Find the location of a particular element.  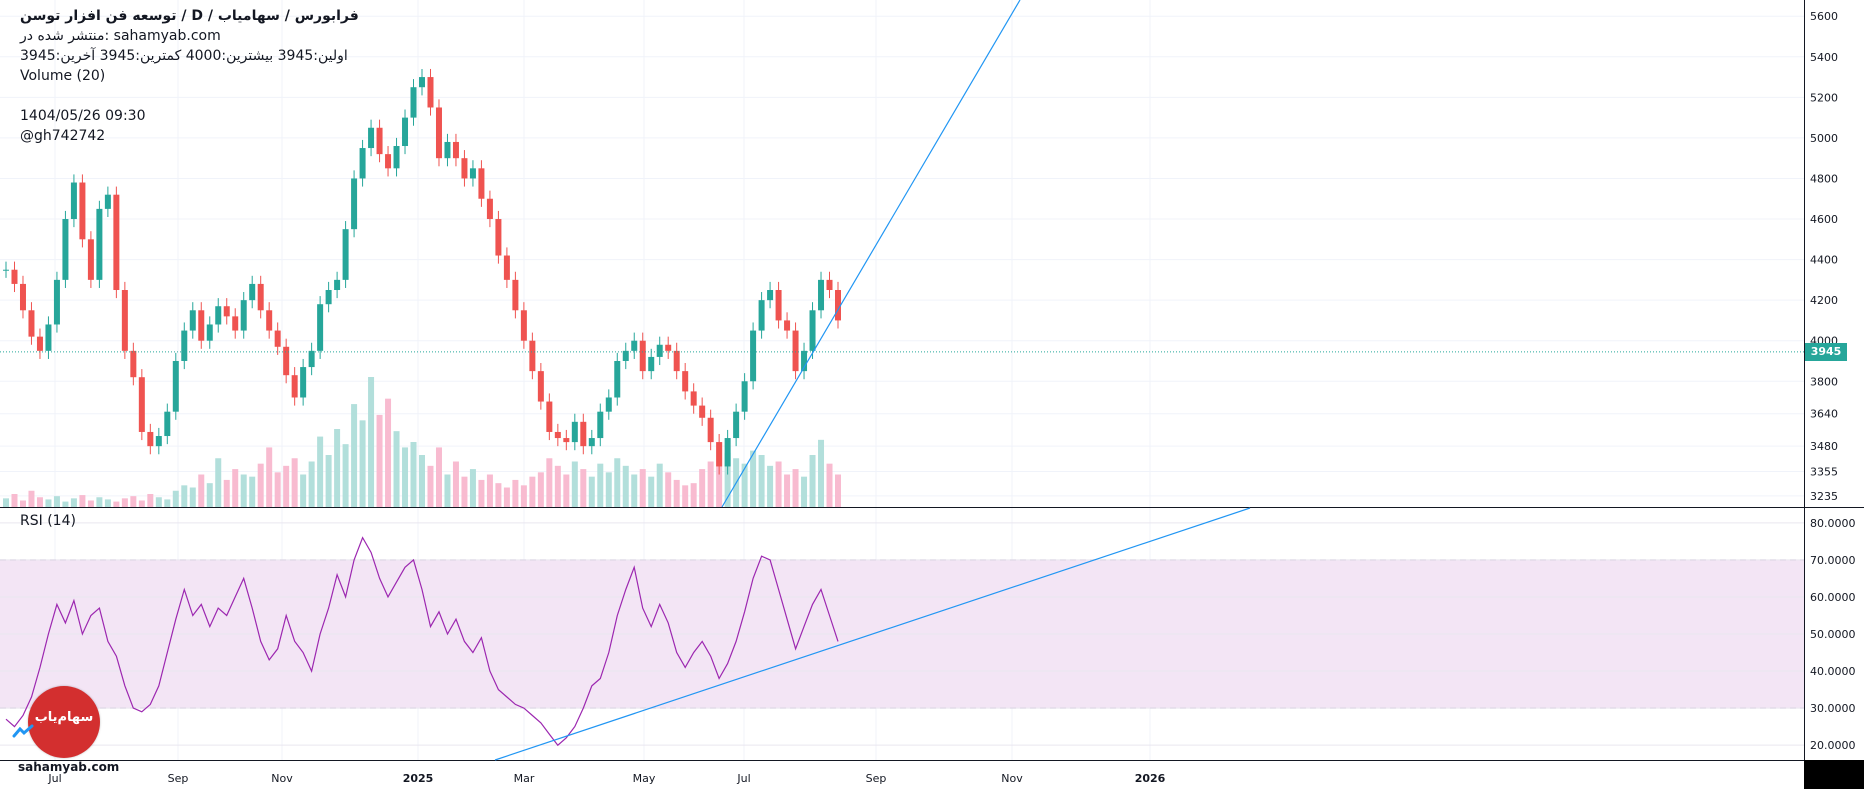

time-tick-9: 2026 is located at coordinates (1150, 778).